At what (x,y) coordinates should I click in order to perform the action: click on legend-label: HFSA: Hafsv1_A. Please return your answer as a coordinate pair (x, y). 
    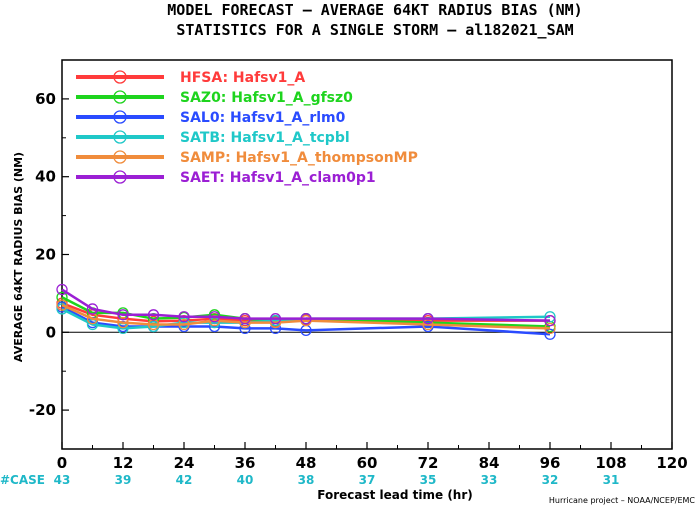
    Looking at the image, I should click on (242, 78).